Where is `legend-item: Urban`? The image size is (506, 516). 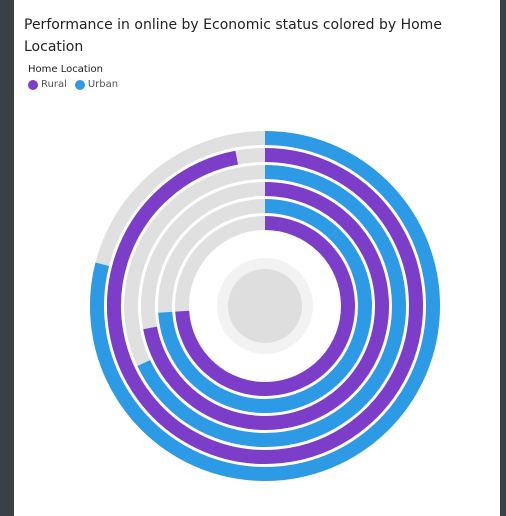 legend-item: Urban is located at coordinates (96, 84).